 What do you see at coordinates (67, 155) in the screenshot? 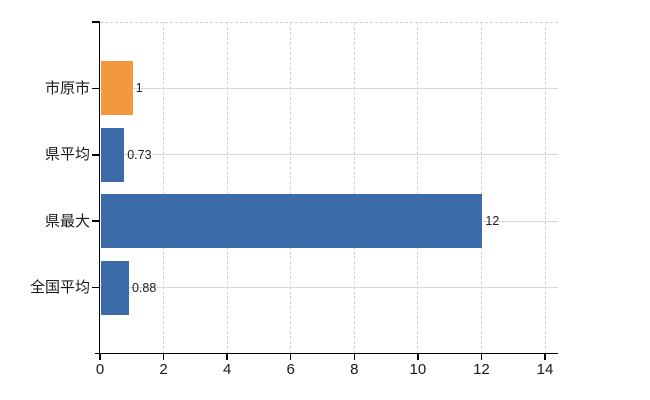
I see `category-label: 県平均` at bounding box center [67, 155].